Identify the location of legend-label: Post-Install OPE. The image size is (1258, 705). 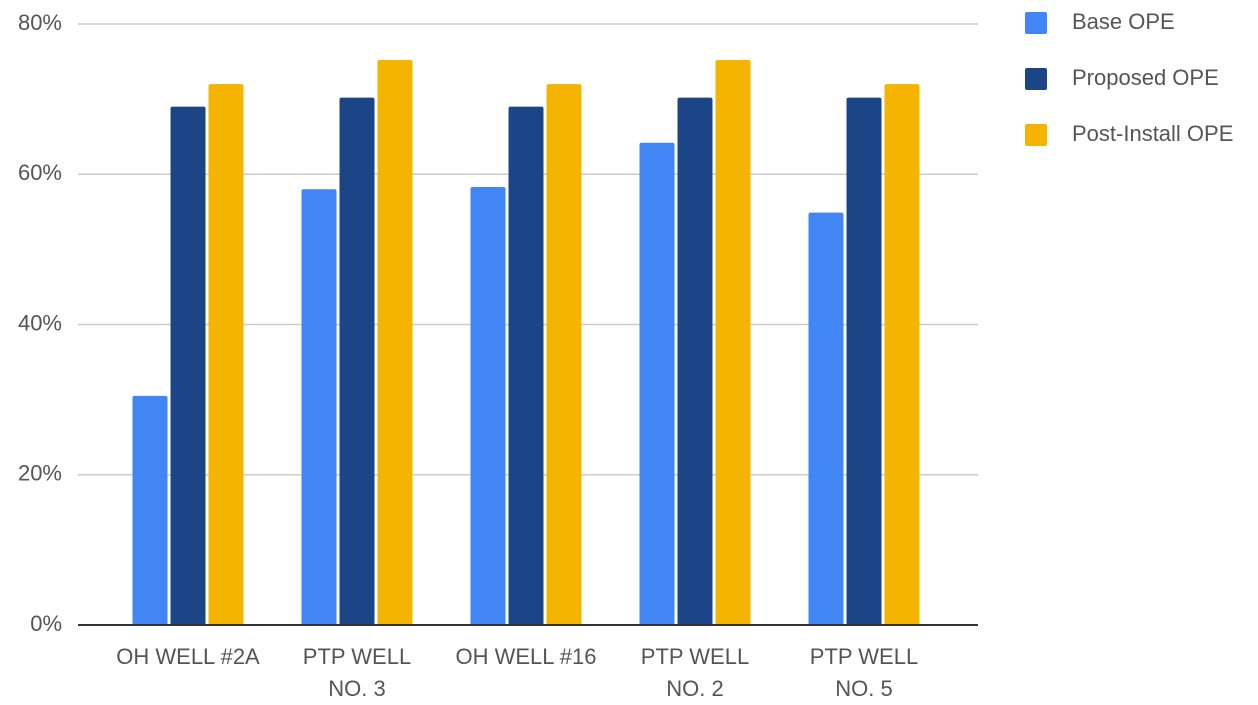
(1152, 133).